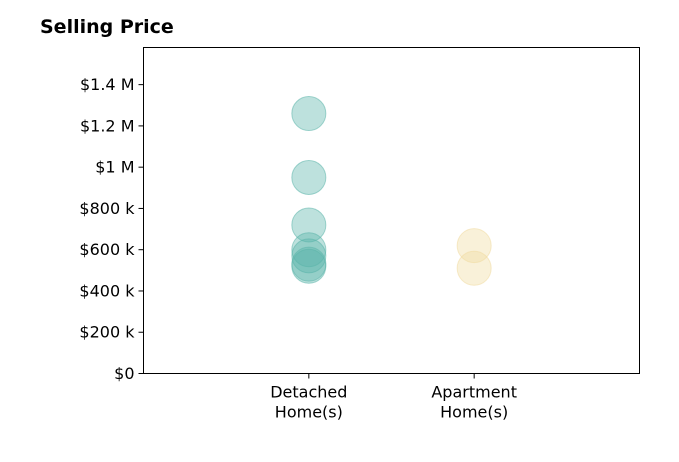 The image size is (679, 462). Describe the element at coordinates (107, 208) in the screenshot. I see `y-tick-label: $800 k` at that location.